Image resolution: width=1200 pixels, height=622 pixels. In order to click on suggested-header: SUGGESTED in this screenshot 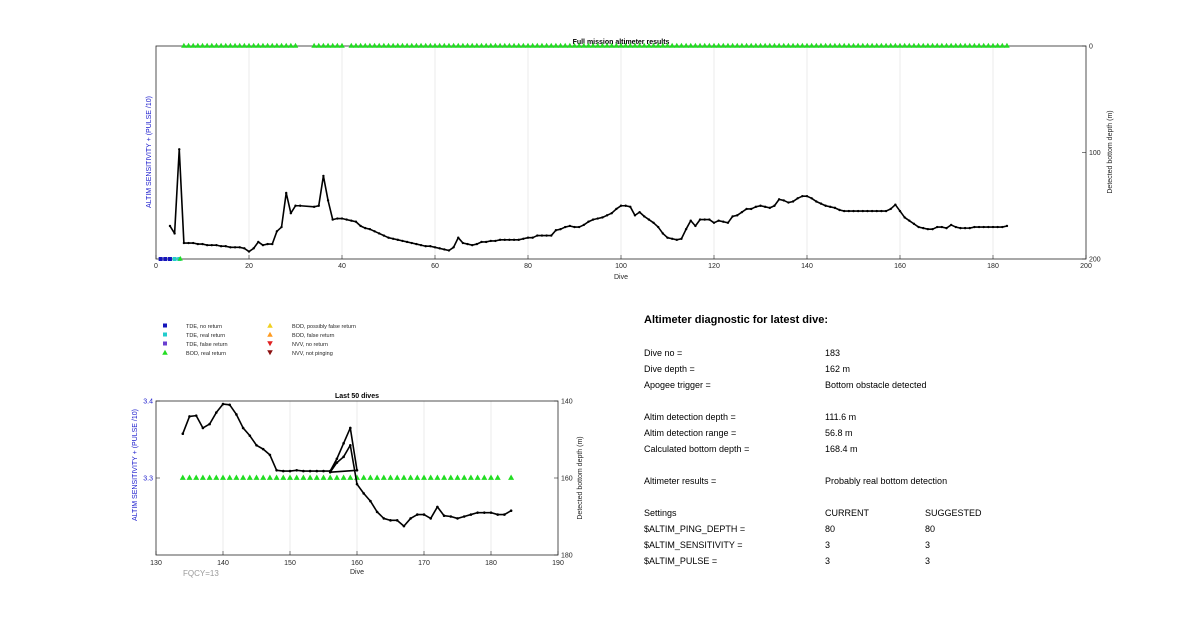, I will do `click(953, 513)`.